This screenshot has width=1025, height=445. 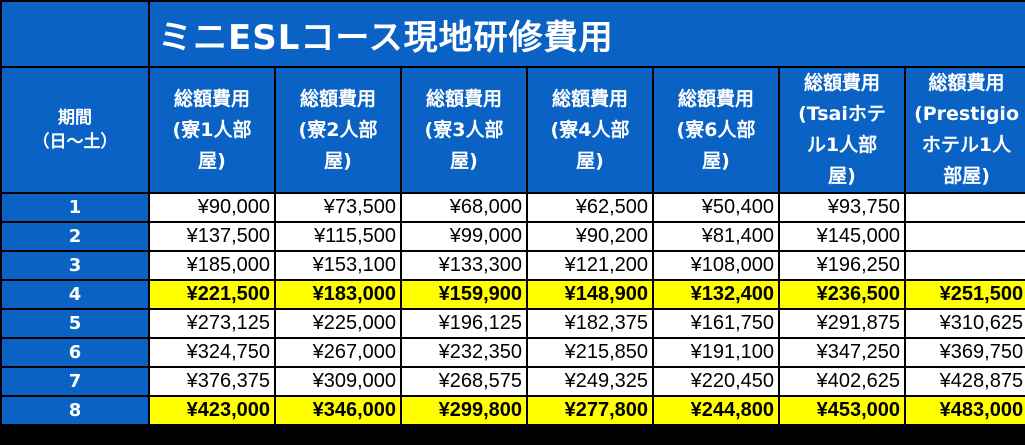 What do you see at coordinates (590, 352) in the screenshot?
I see `price-cell: ¥215,850` at bounding box center [590, 352].